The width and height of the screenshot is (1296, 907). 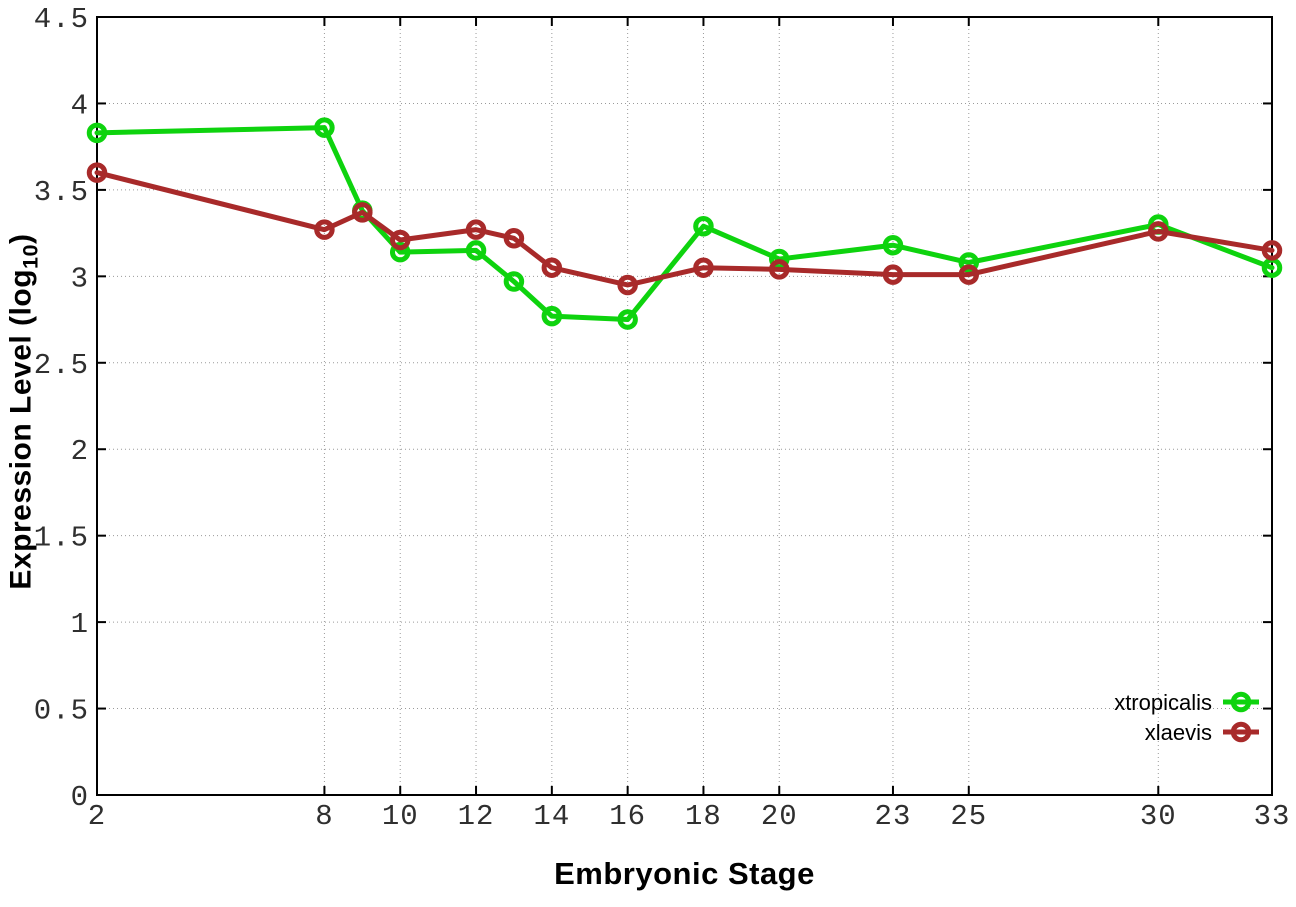 What do you see at coordinates (893, 816) in the screenshot?
I see `x-tick-label: 23` at bounding box center [893, 816].